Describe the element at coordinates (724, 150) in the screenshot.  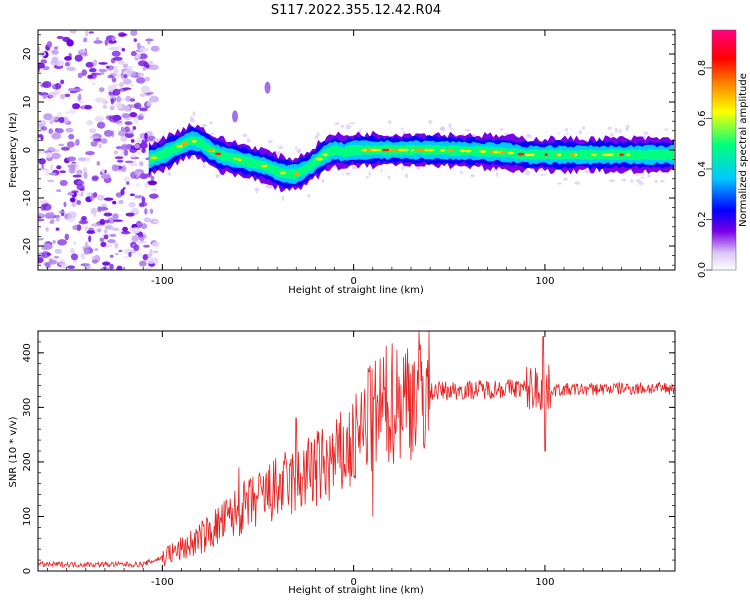
I see `colorbar-gradient` at that location.